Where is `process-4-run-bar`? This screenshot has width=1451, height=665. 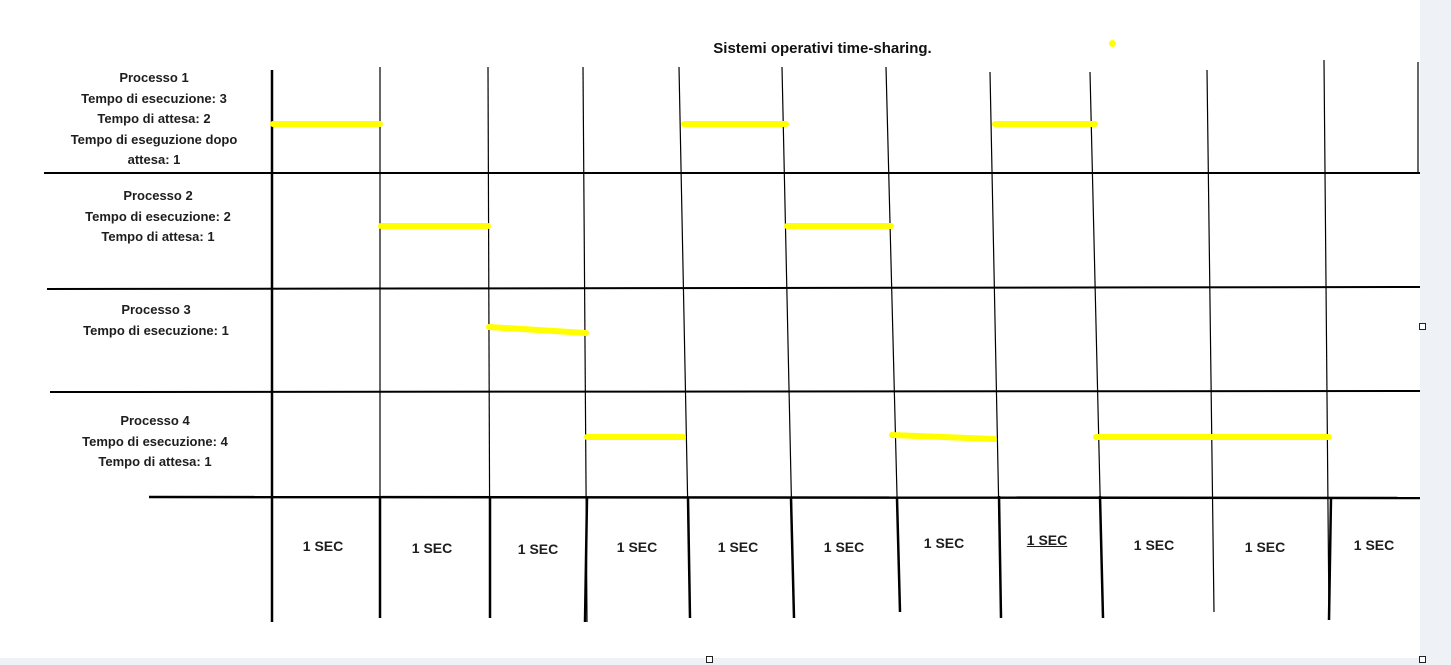
process-4-run-bar is located at coordinates (943, 437).